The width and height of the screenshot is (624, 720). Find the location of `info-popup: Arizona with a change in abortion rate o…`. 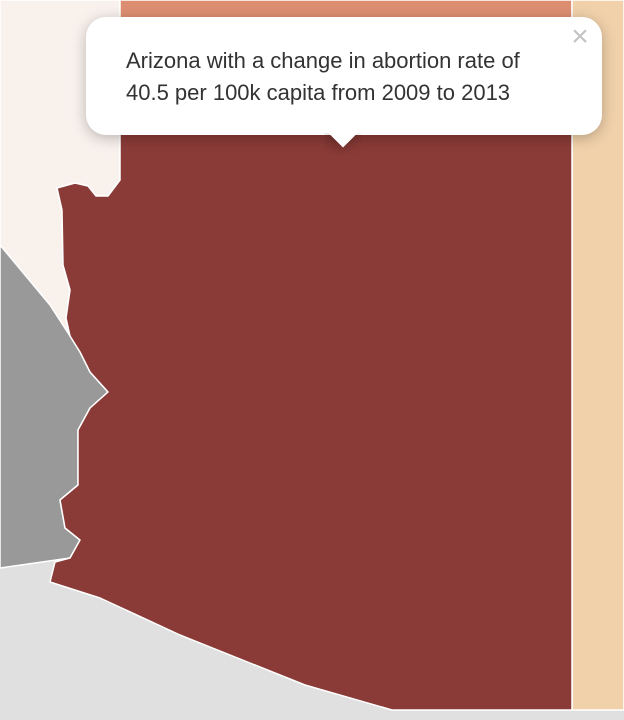

info-popup: Arizona with a change in abortion rate o… is located at coordinates (344, 76).